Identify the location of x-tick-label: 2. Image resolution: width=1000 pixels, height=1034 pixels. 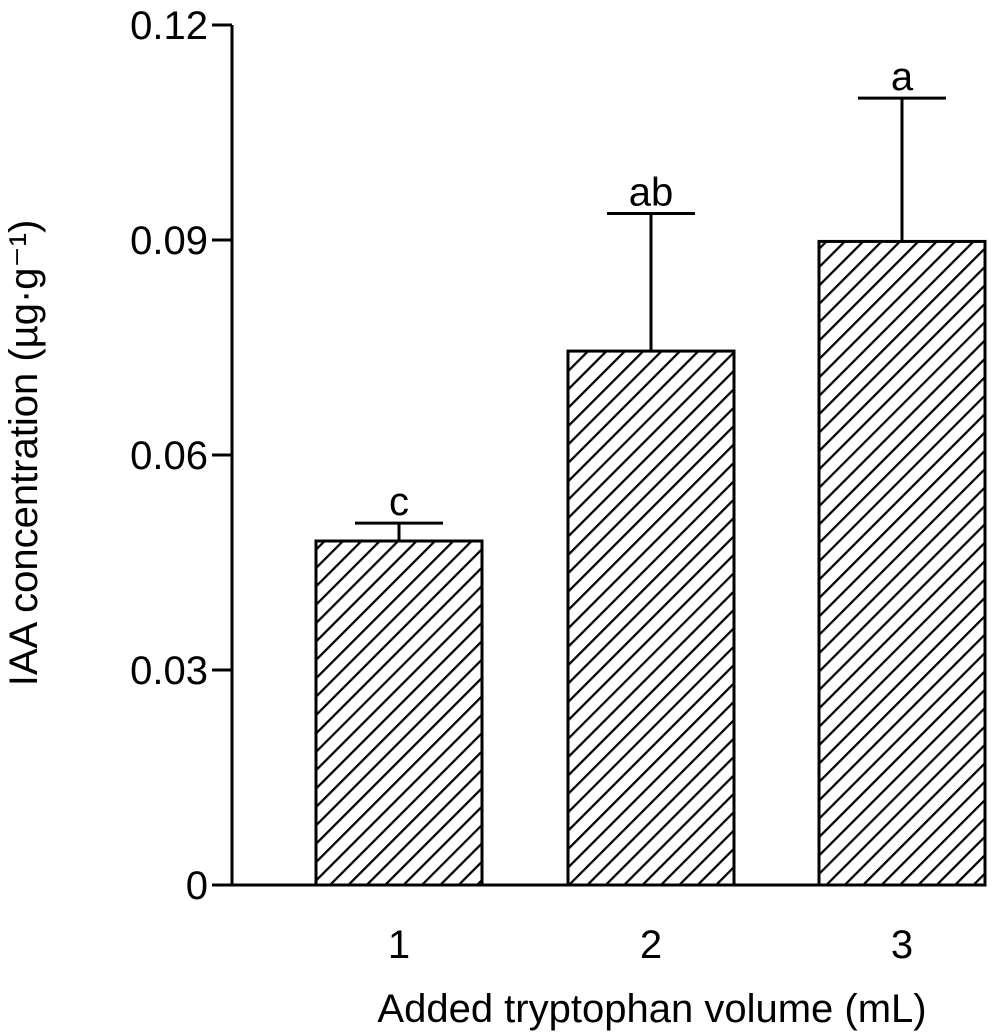
(651, 945).